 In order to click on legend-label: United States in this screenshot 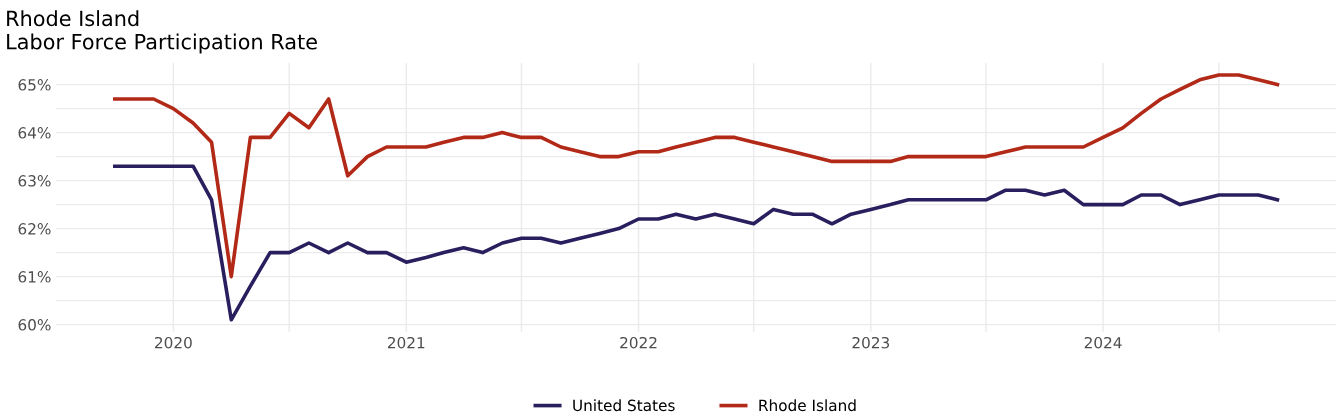, I will do `click(624, 405)`.